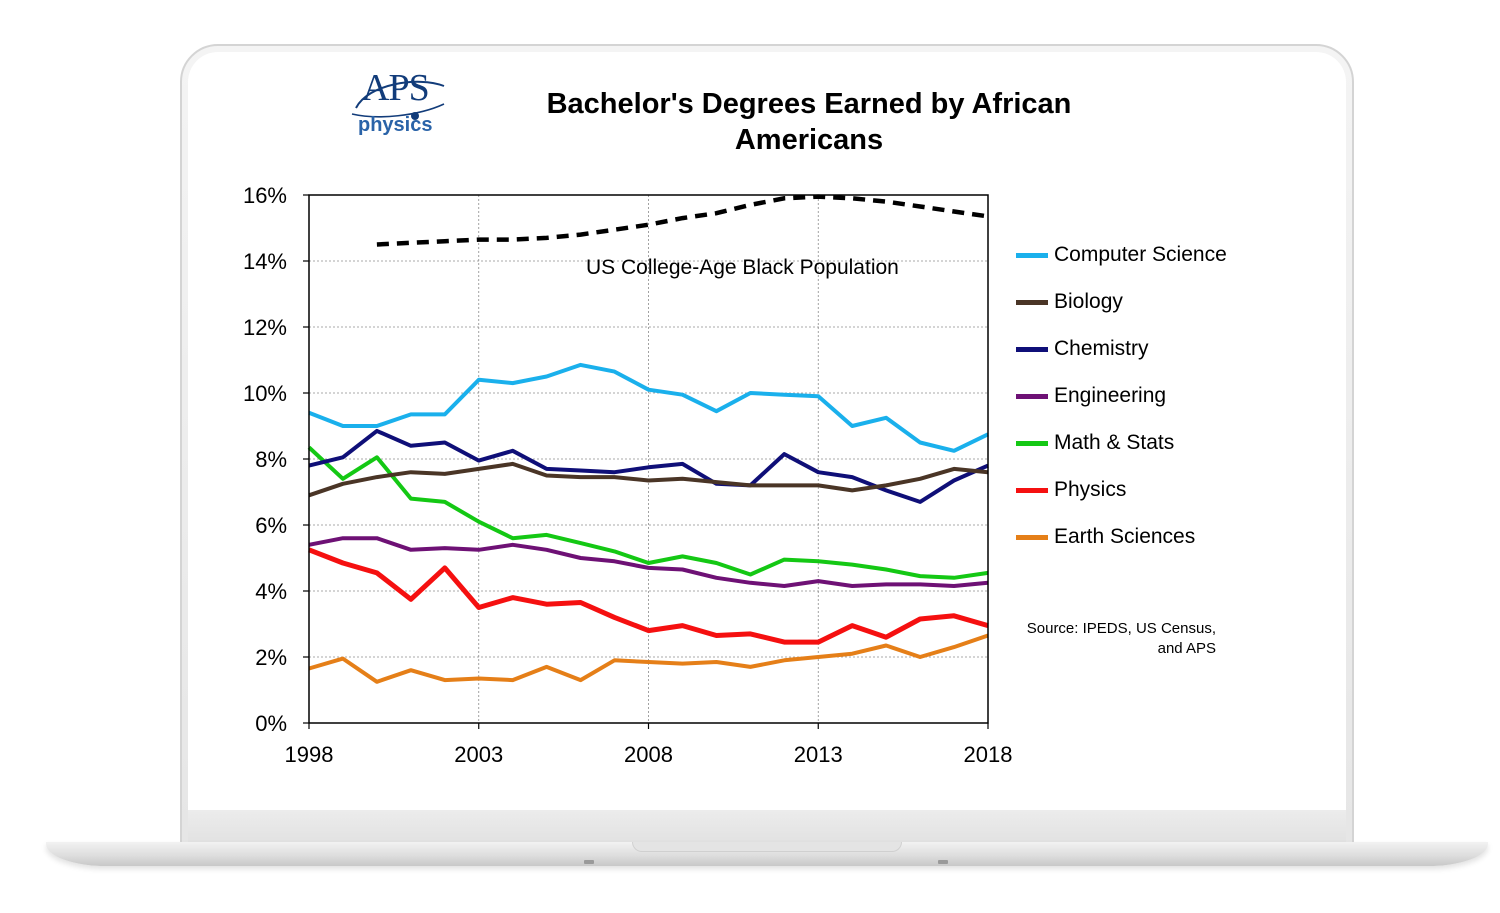 Image resolution: width=1500 pixels, height=913 pixels. What do you see at coordinates (1088, 301) in the screenshot?
I see `legend-label: Biology` at bounding box center [1088, 301].